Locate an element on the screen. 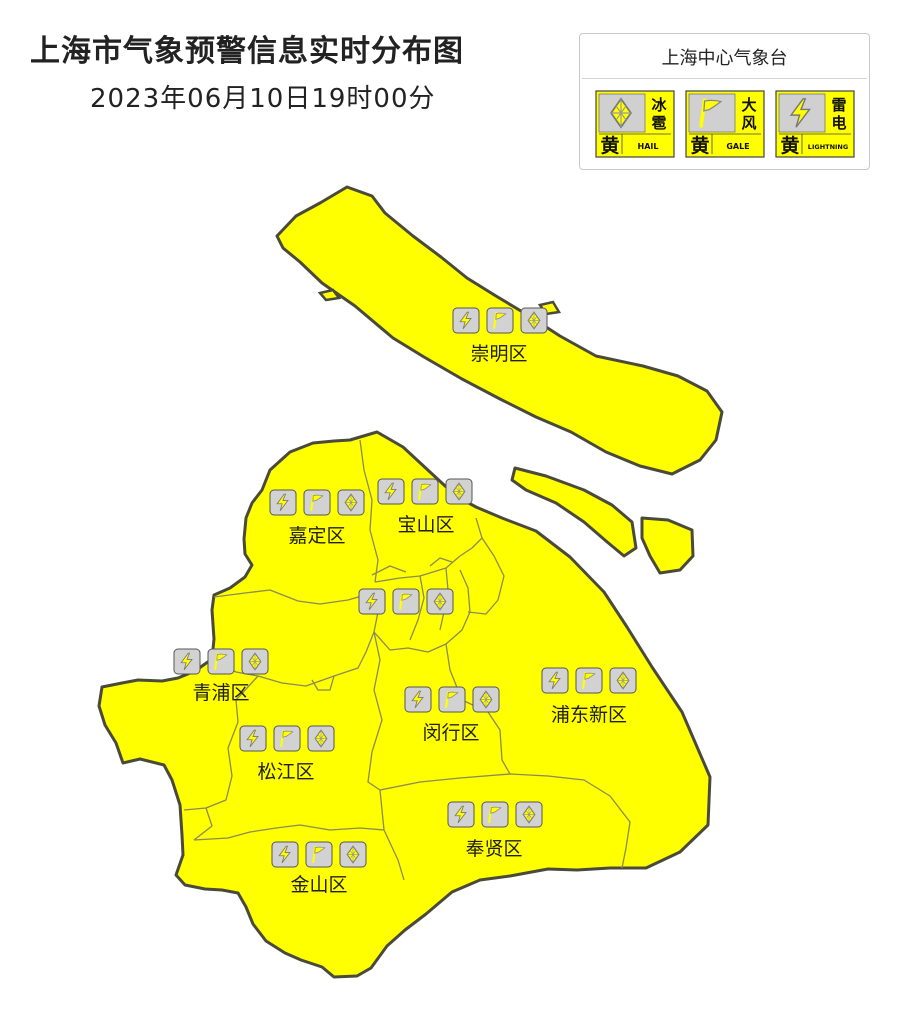 Image resolution: width=900 pixels, height=1020 pixels. district-warnings-jinshan is located at coordinates (319, 854).